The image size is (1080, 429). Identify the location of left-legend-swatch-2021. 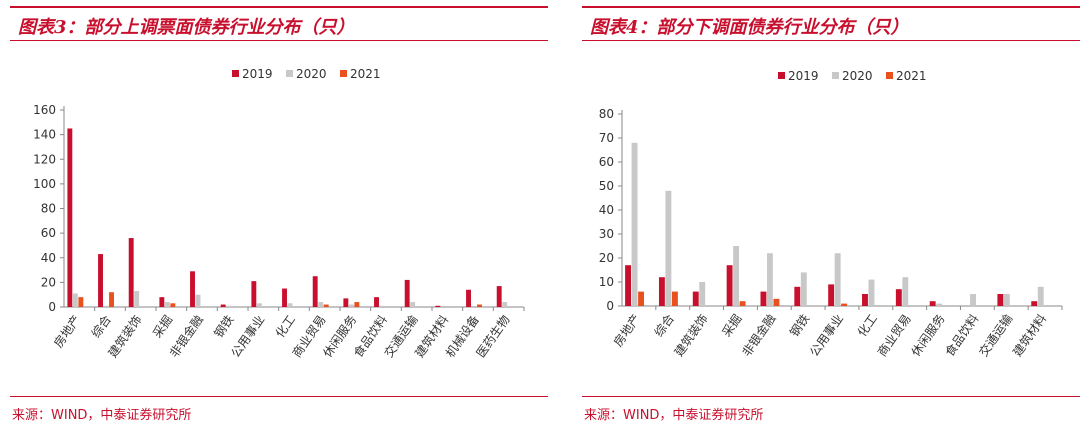
(343, 73).